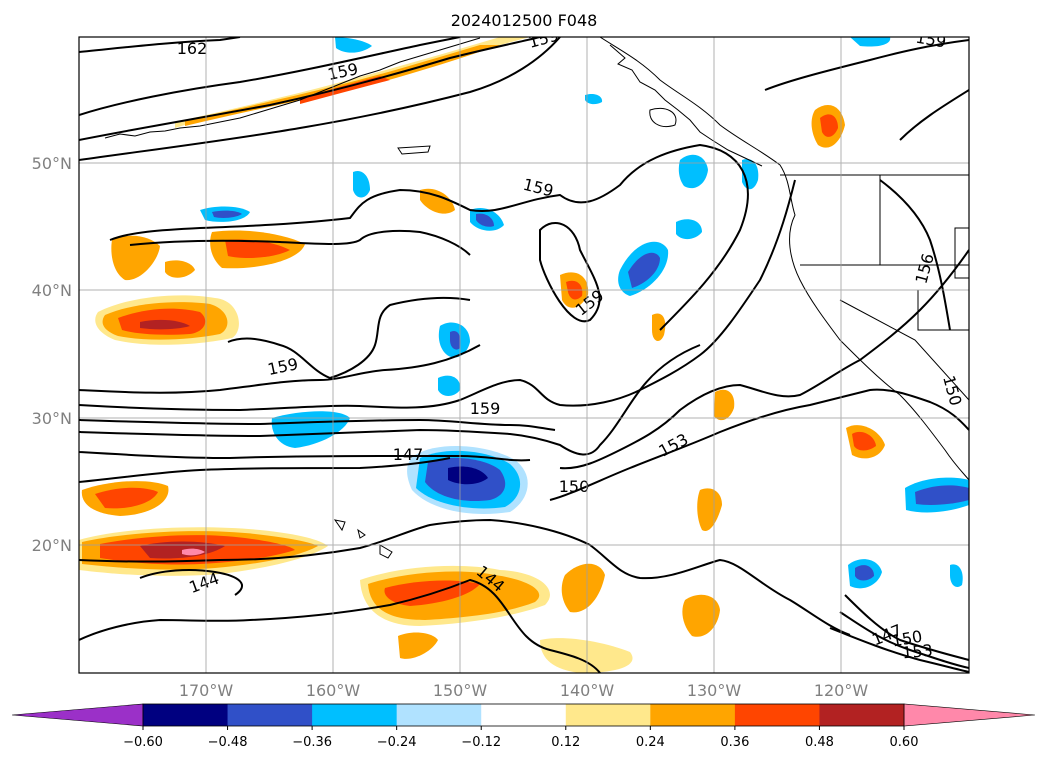 This screenshot has height=765, width=1047. What do you see at coordinates (969, 715) in the screenshot?
I see `colorbar-extend-right` at bounding box center [969, 715].